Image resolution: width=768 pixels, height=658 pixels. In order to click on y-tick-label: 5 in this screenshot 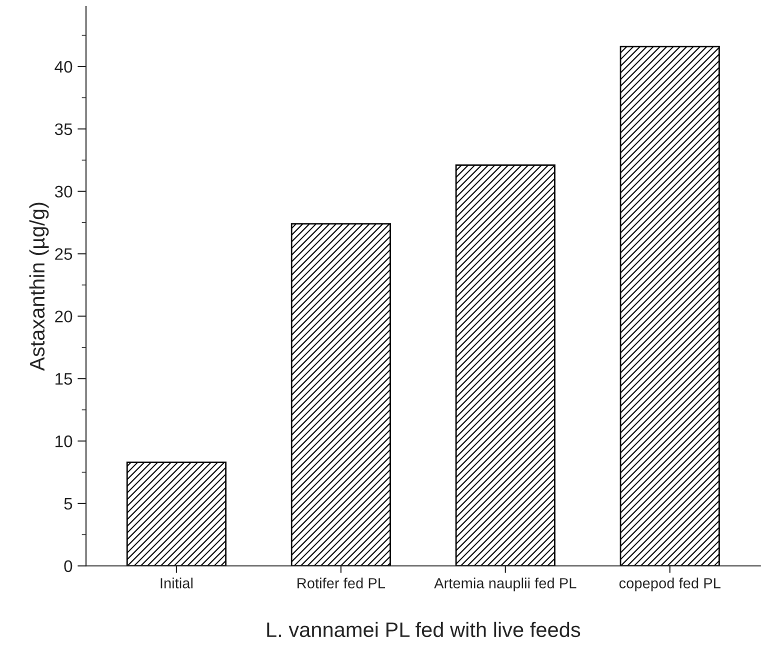, I will do `click(68, 504)`.